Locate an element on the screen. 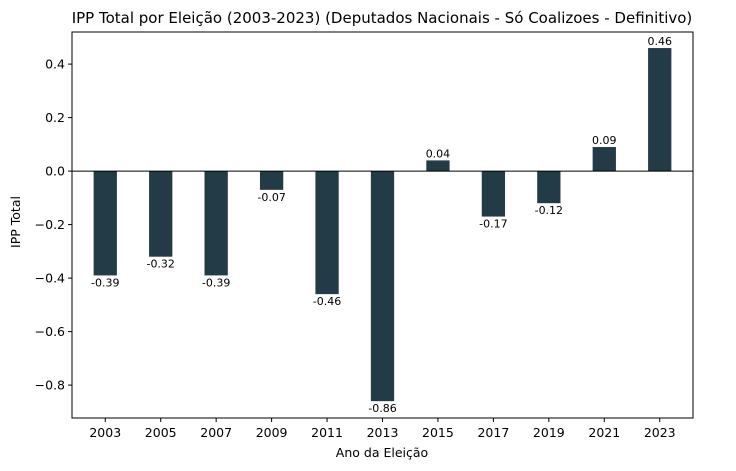  x-tick-label: 2021 is located at coordinates (604, 432).